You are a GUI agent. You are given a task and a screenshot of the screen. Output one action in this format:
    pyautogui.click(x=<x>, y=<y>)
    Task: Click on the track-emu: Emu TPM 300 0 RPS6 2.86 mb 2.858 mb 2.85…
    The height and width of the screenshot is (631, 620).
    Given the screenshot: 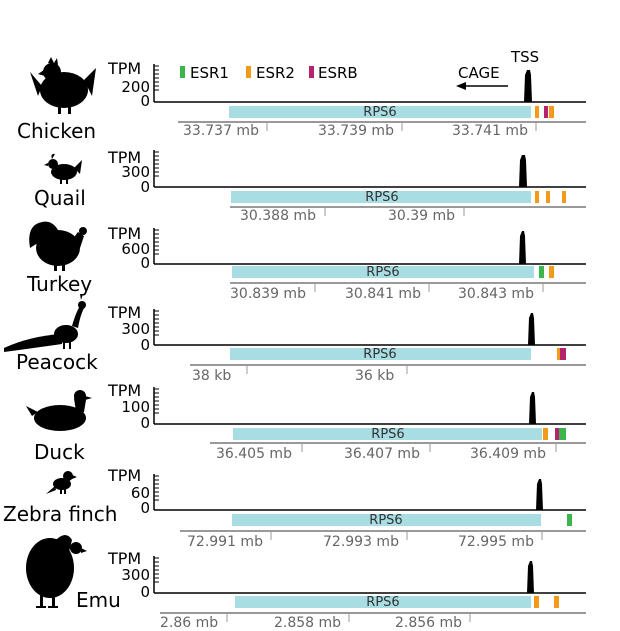 What is the action you would take?
    pyautogui.click(x=306, y=583)
    